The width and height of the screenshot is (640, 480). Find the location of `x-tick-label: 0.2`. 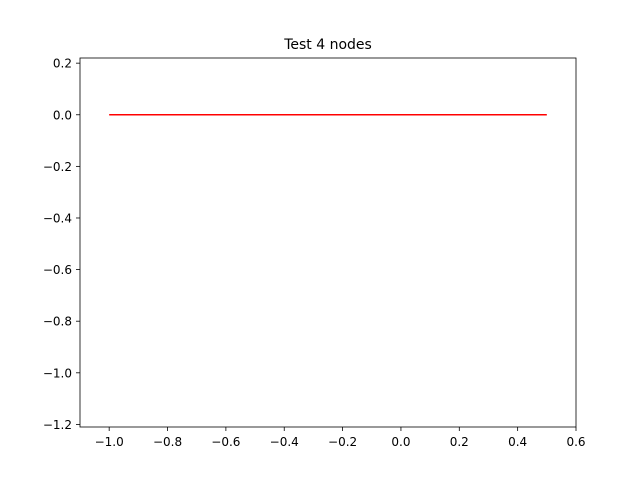

x-tick-label: 0.2 is located at coordinates (459, 442).